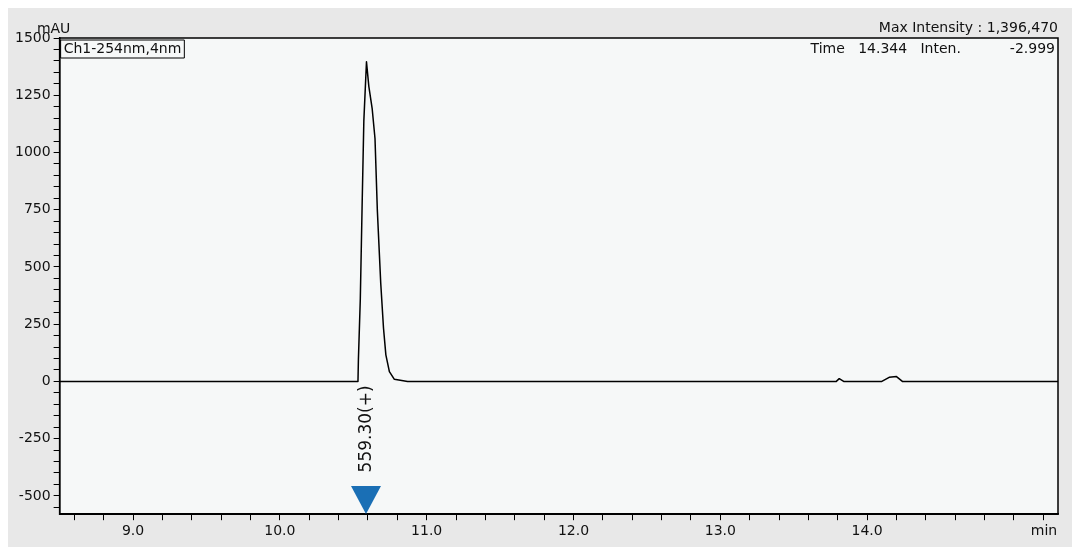 This screenshot has width=1080, height=555. Describe the element at coordinates (133, 530) in the screenshot. I see `x-tick-label: 9.0` at that location.